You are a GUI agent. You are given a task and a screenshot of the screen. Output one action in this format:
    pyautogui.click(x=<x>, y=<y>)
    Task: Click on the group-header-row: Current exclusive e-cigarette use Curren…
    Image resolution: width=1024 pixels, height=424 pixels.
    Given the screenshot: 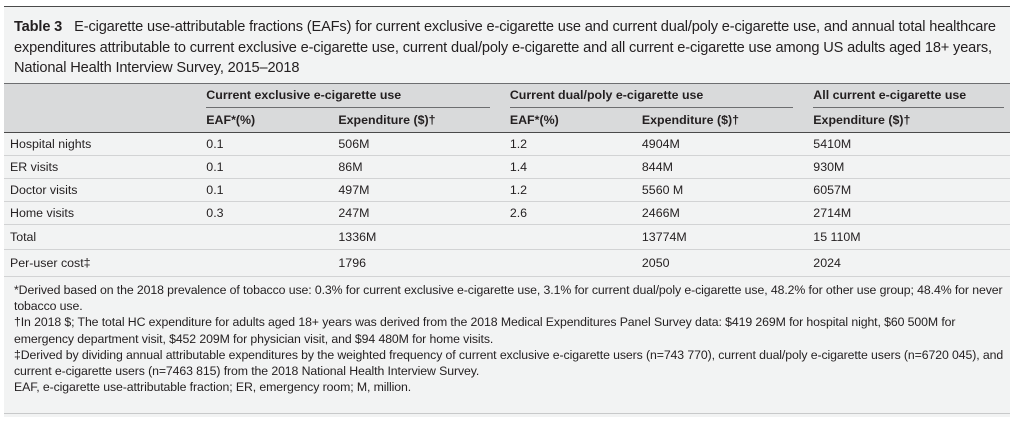 What is the action you would take?
    pyautogui.click(x=507, y=95)
    